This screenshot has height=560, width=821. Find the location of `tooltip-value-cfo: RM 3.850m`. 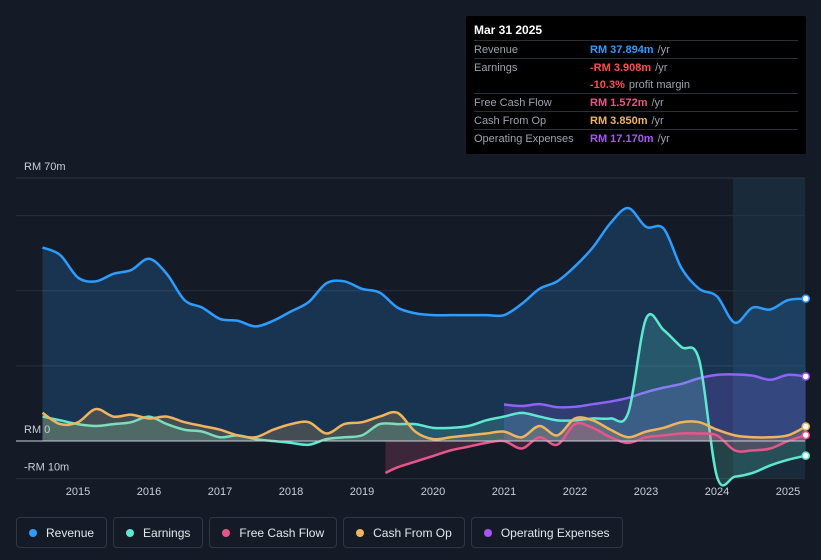

tooltip-value-cfo: RM 3.850m is located at coordinates (619, 120).